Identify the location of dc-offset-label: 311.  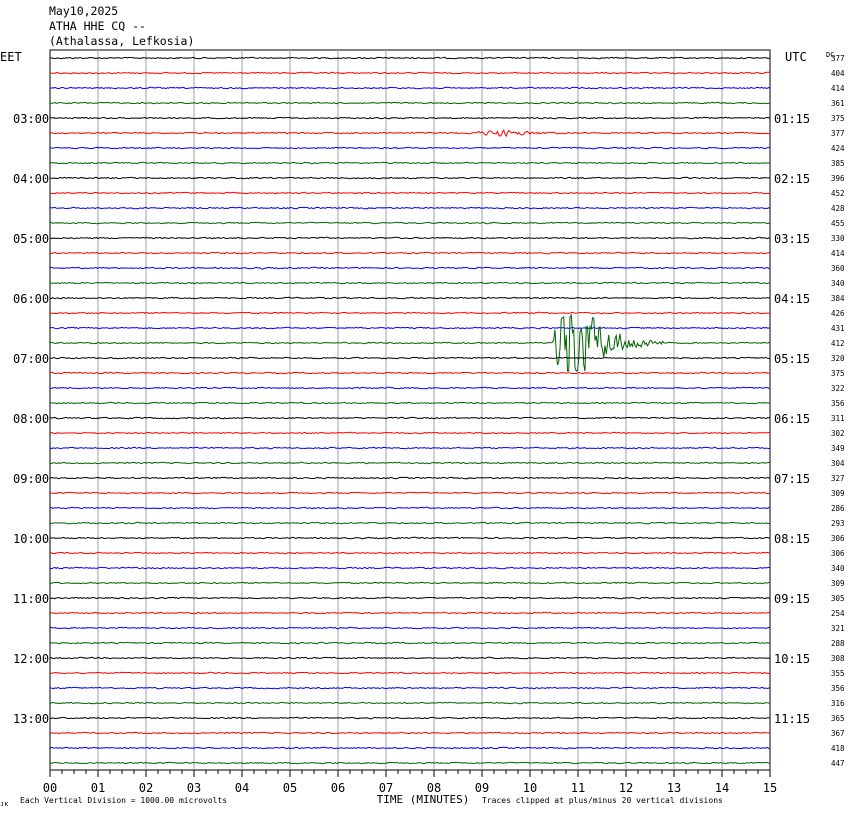
(838, 418).